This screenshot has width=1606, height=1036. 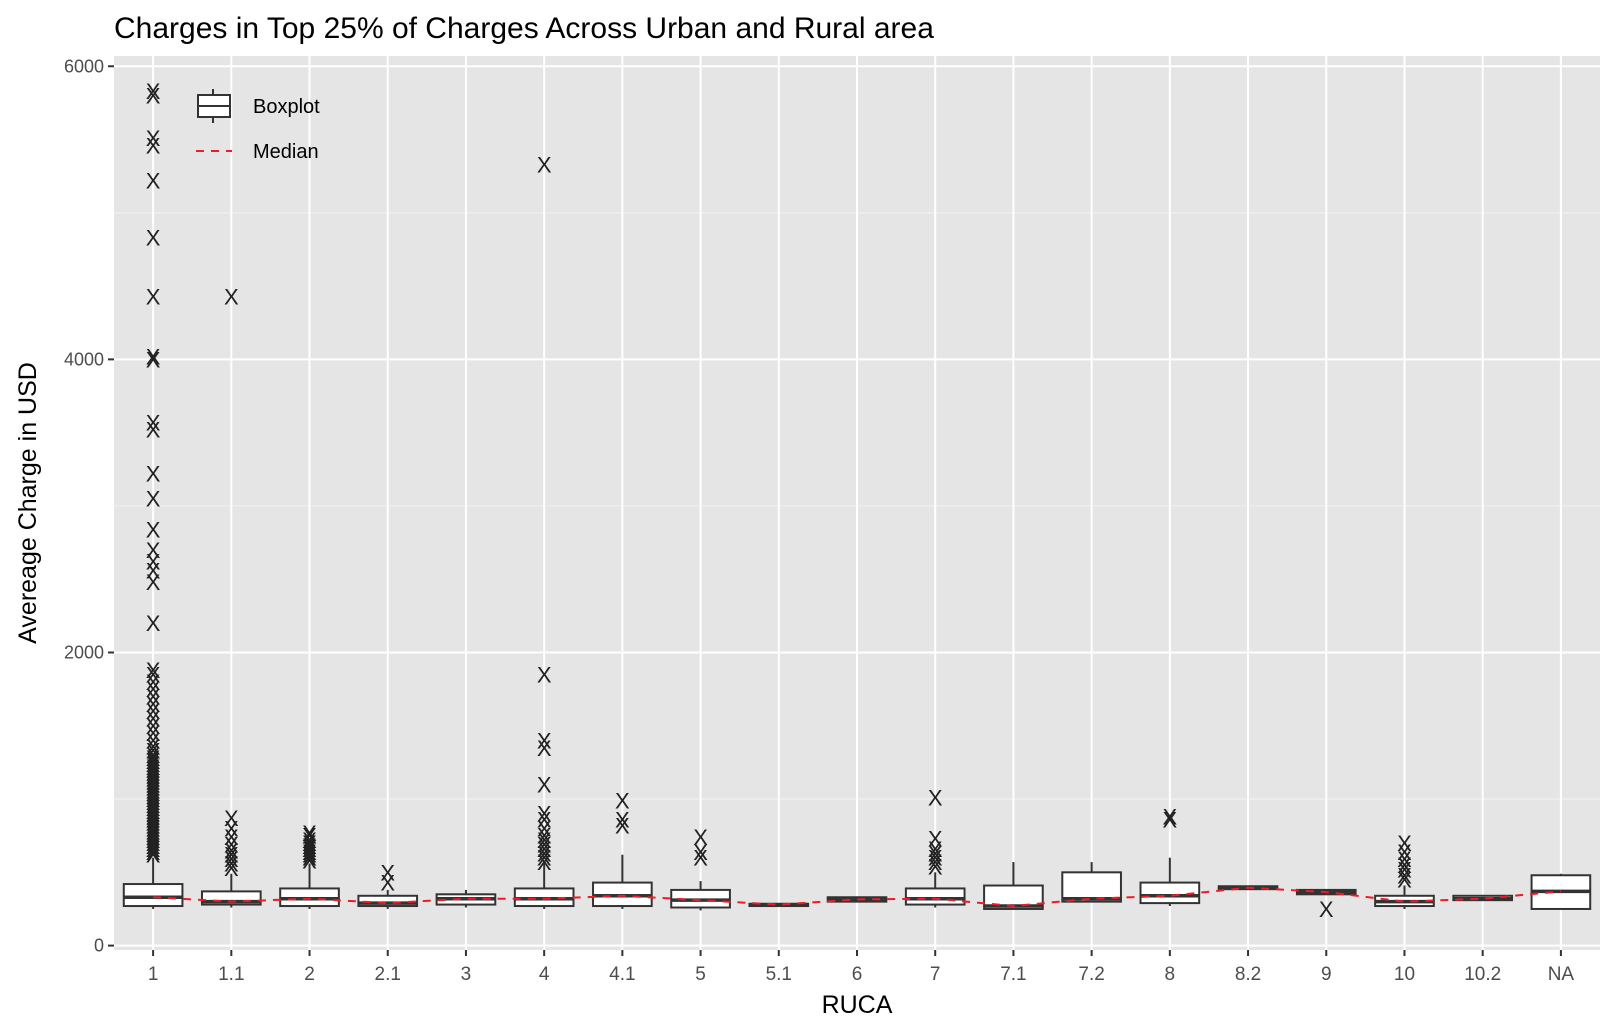 What do you see at coordinates (1561, 974) in the screenshot?
I see `x-tick-label: NA` at bounding box center [1561, 974].